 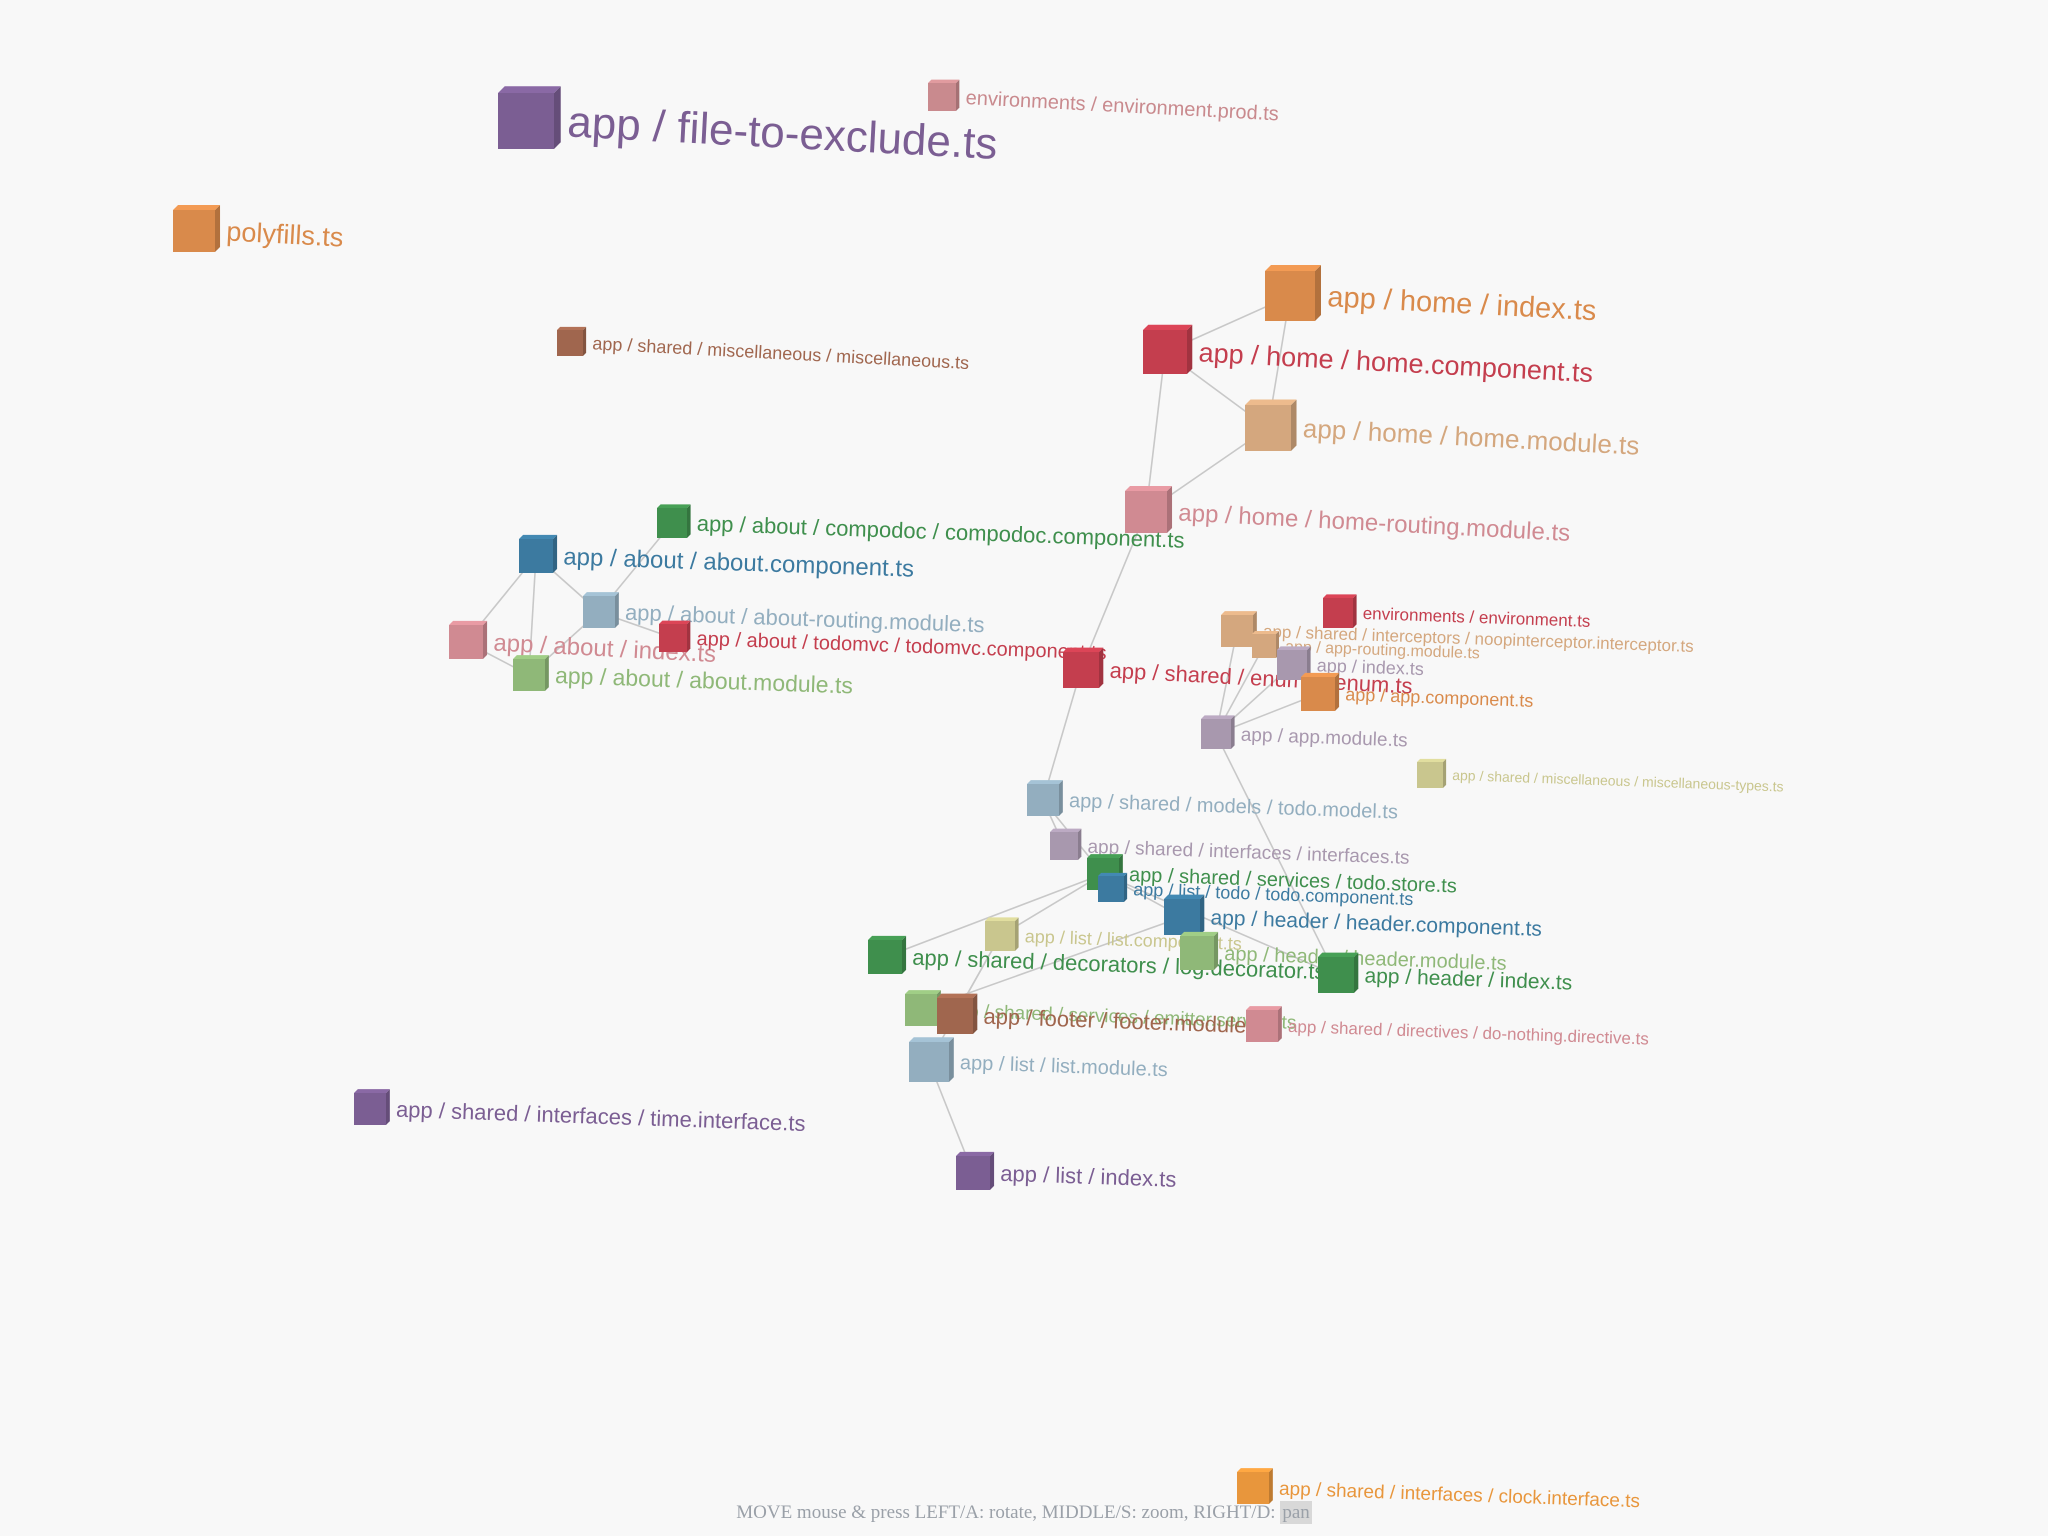 I want to click on node-label: app / about / about.module.ts, so click(x=704, y=680).